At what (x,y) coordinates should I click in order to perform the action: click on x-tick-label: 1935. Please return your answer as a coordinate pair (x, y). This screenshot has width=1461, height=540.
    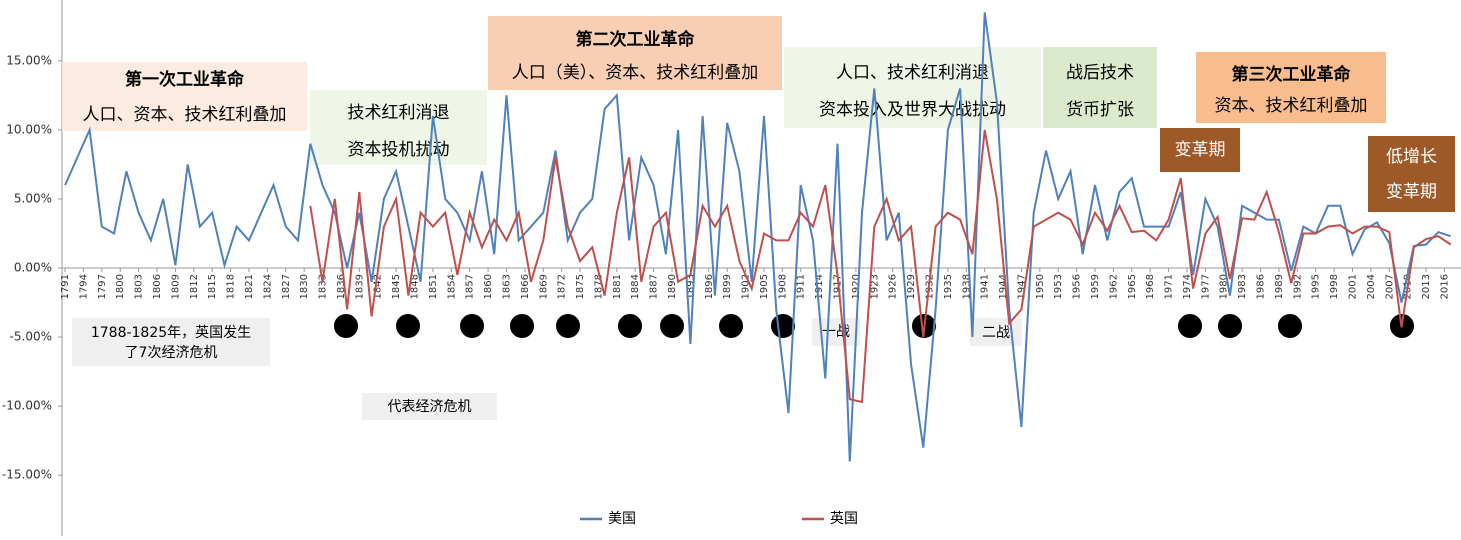
    Looking at the image, I should click on (948, 286).